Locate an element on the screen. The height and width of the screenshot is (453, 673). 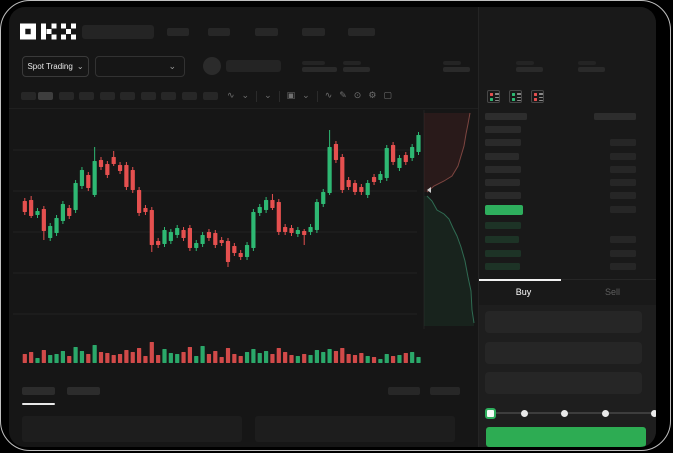
settings-icon: ⚙ is located at coordinates (372, 96).